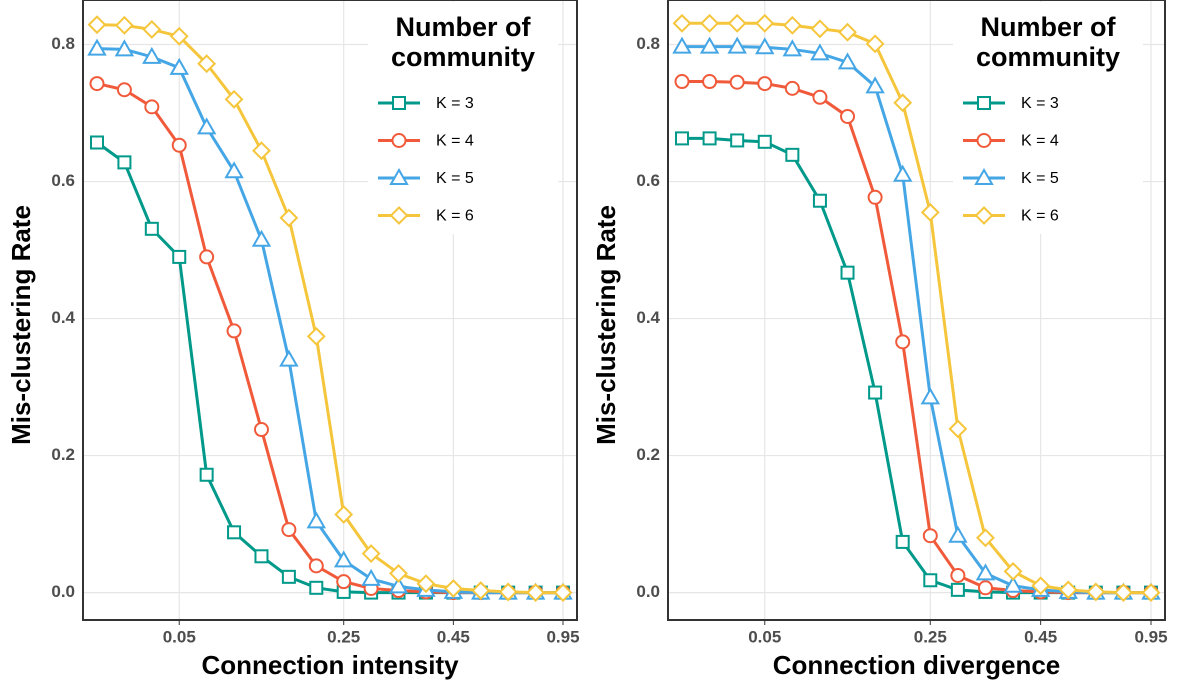 The height and width of the screenshot is (687, 1179). I want to click on x-tick-label: 0.45, so click(1040, 636).